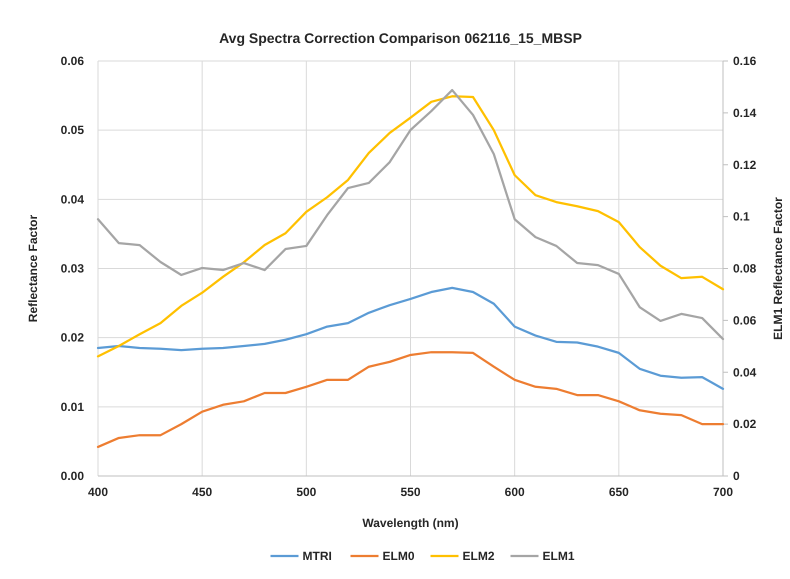 This screenshot has height=579, width=790. What do you see at coordinates (72, 130) in the screenshot?
I see `y-tick-label: 0.05` at bounding box center [72, 130].